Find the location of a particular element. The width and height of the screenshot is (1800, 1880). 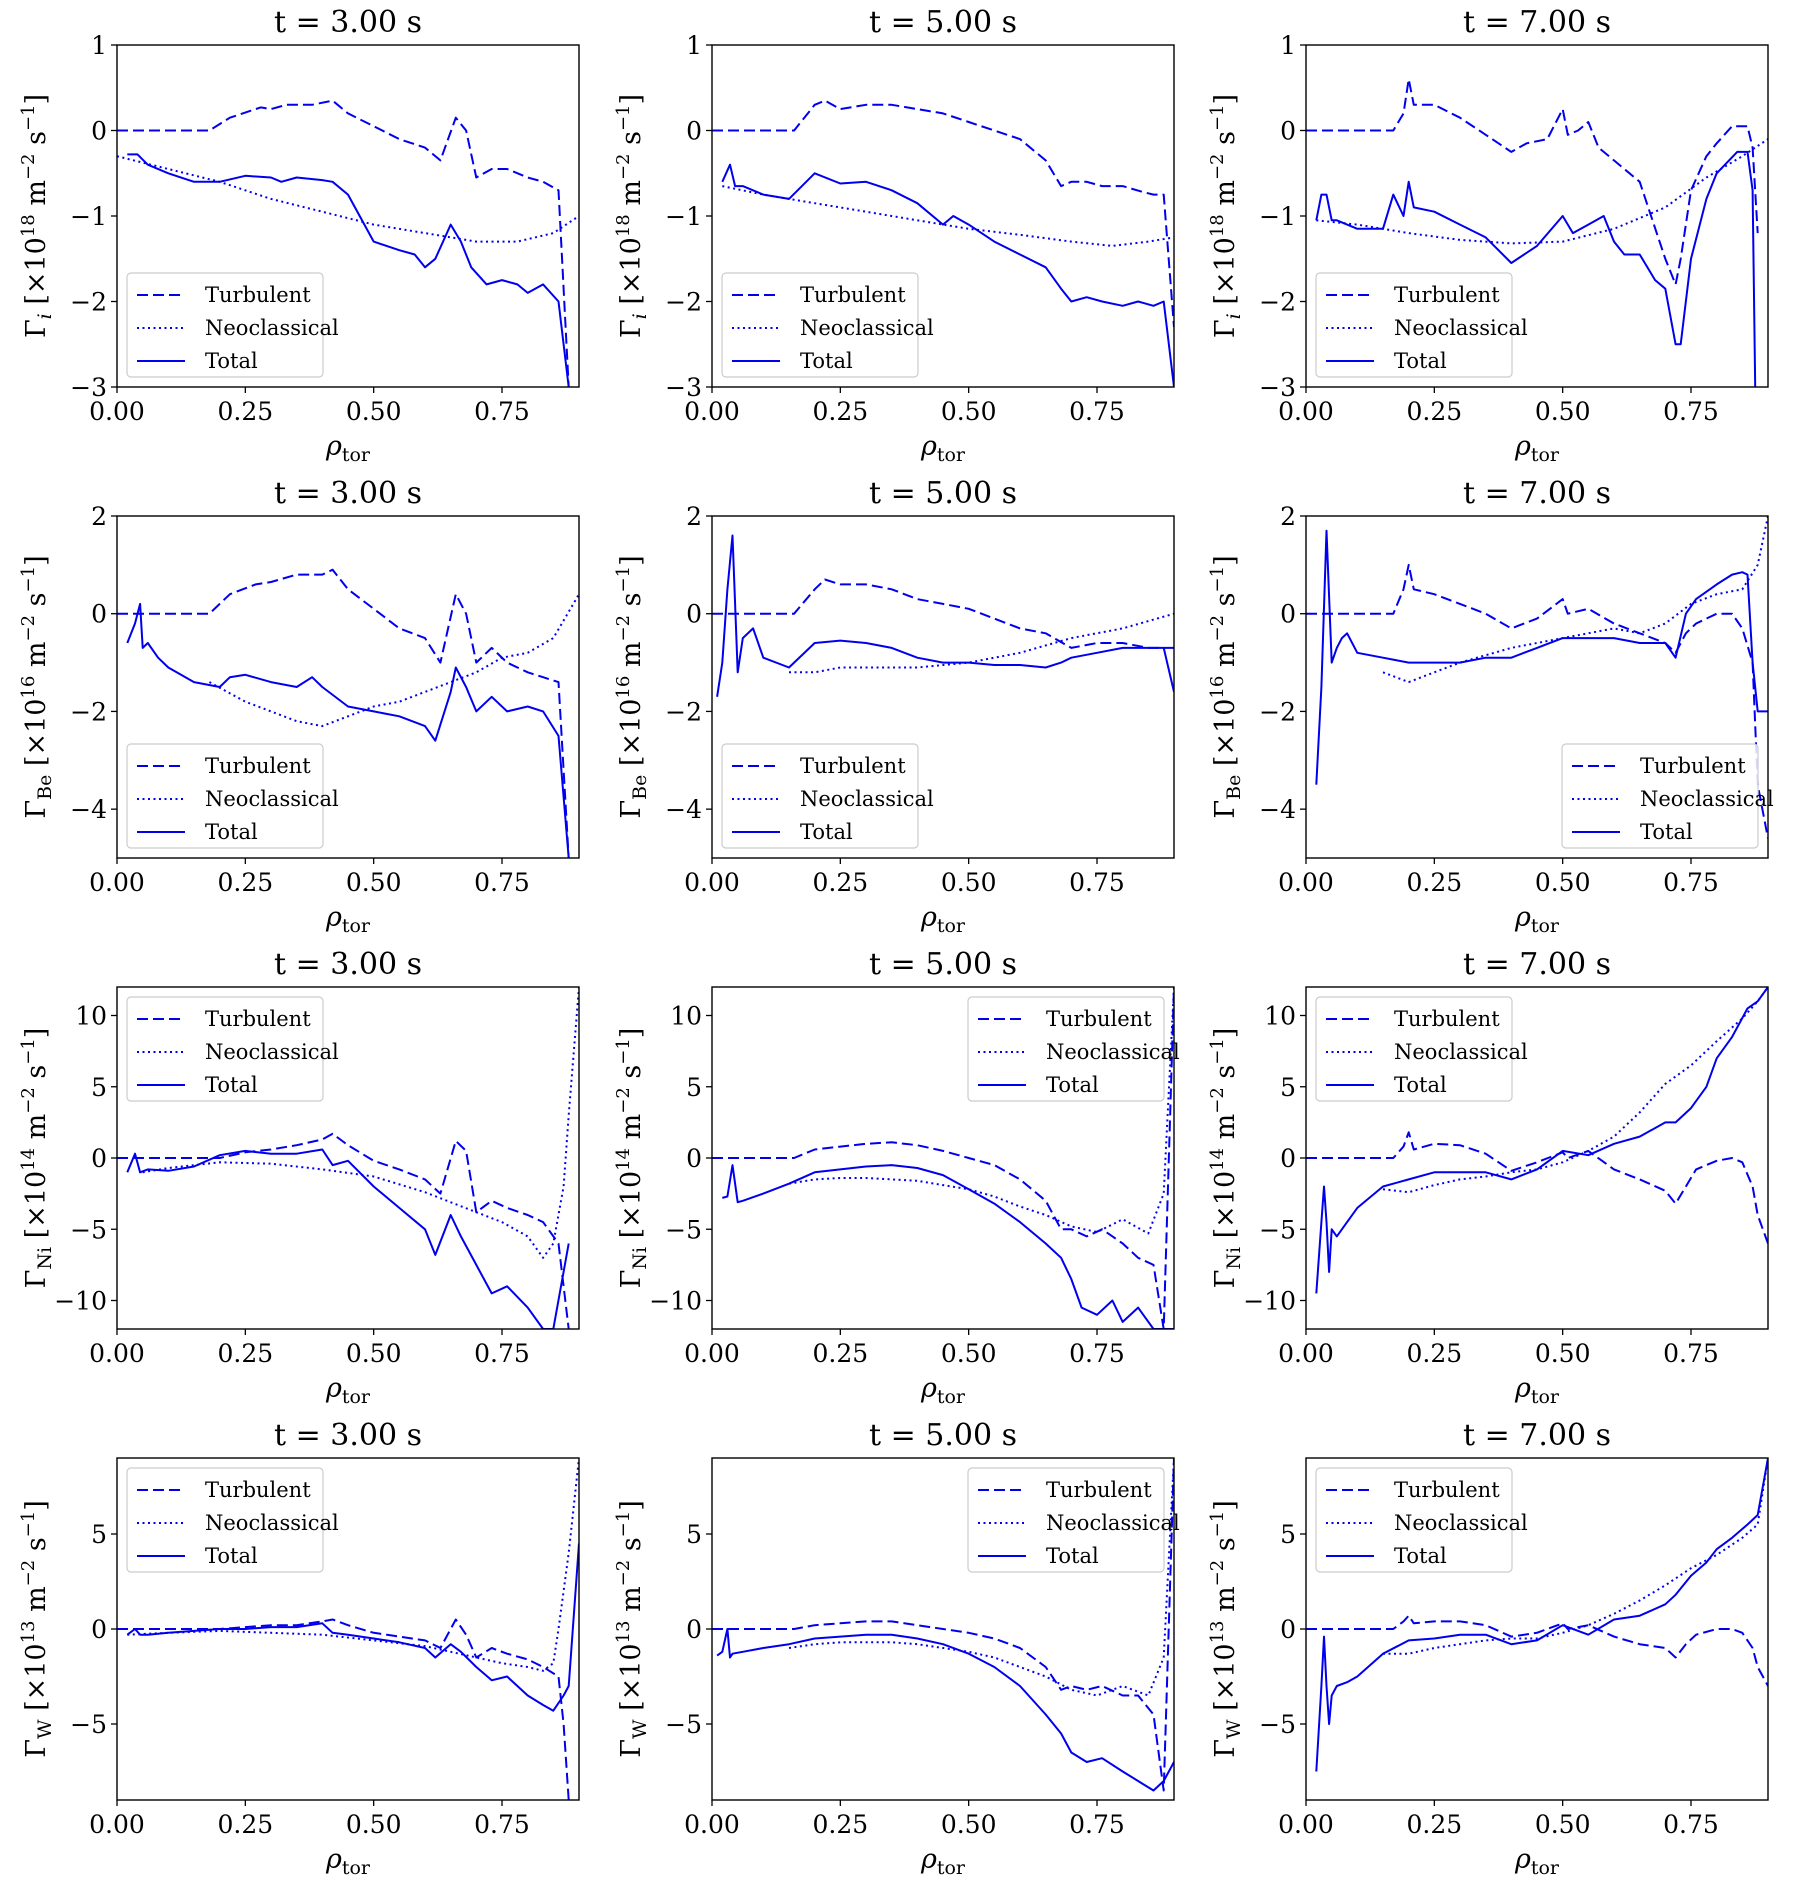

subplot-title: t = 7.00 s is located at coordinates (1537, 22).